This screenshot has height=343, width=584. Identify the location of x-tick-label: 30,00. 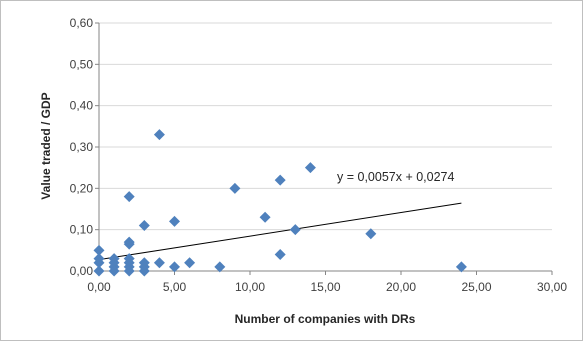
(552, 287).